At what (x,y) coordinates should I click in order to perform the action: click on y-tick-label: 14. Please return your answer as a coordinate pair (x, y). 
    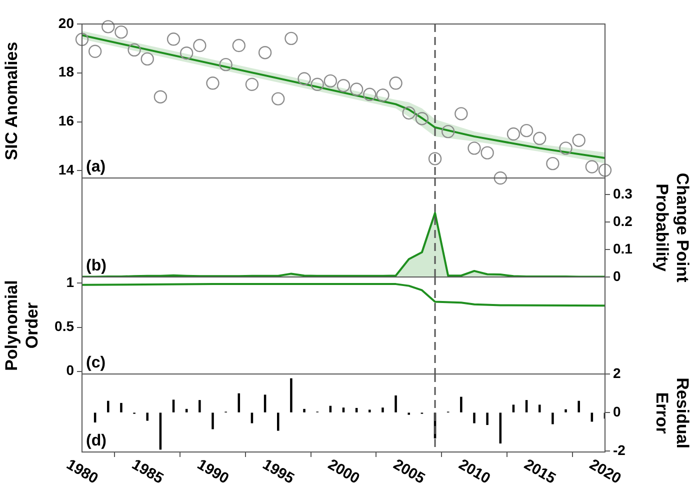
    Looking at the image, I should click on (66, 170).